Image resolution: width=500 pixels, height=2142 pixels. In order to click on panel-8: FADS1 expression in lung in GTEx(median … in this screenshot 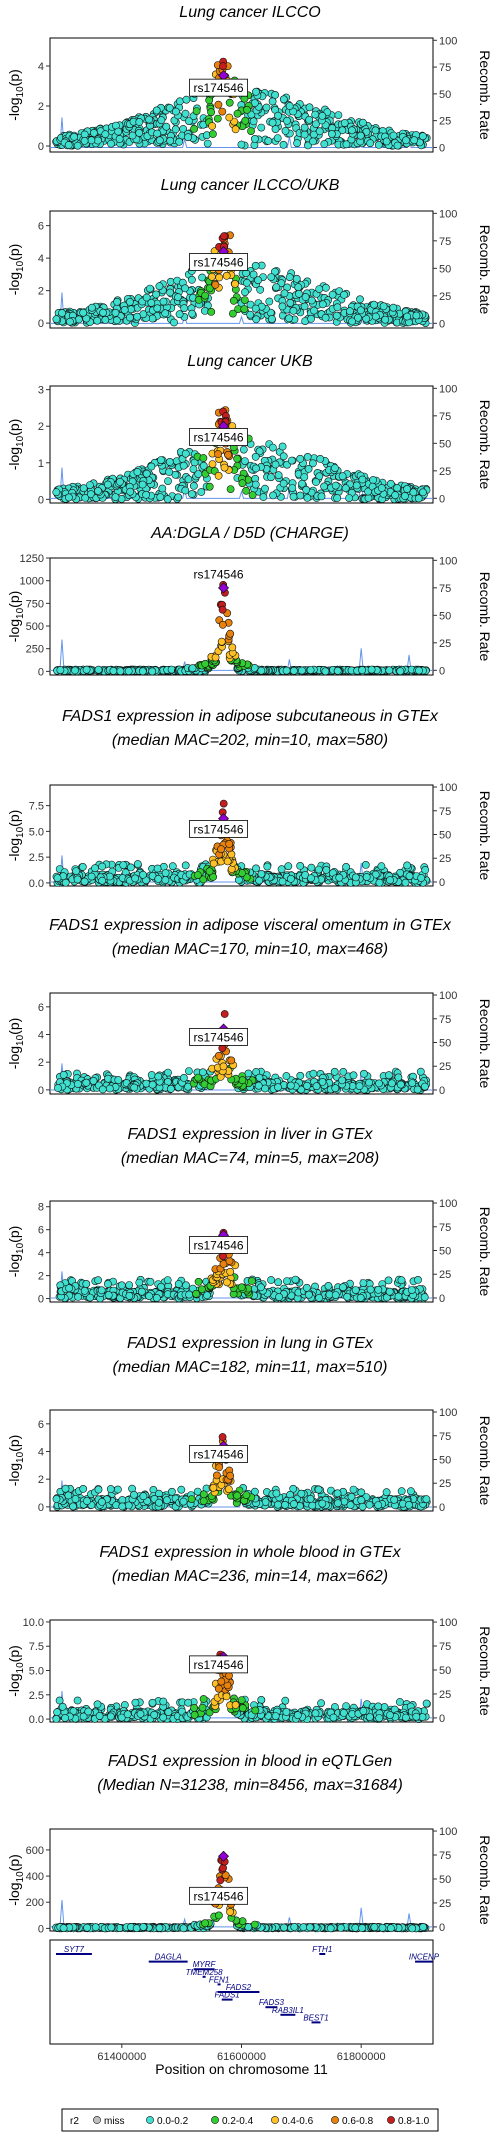, I will do `click(249, 1424)`.